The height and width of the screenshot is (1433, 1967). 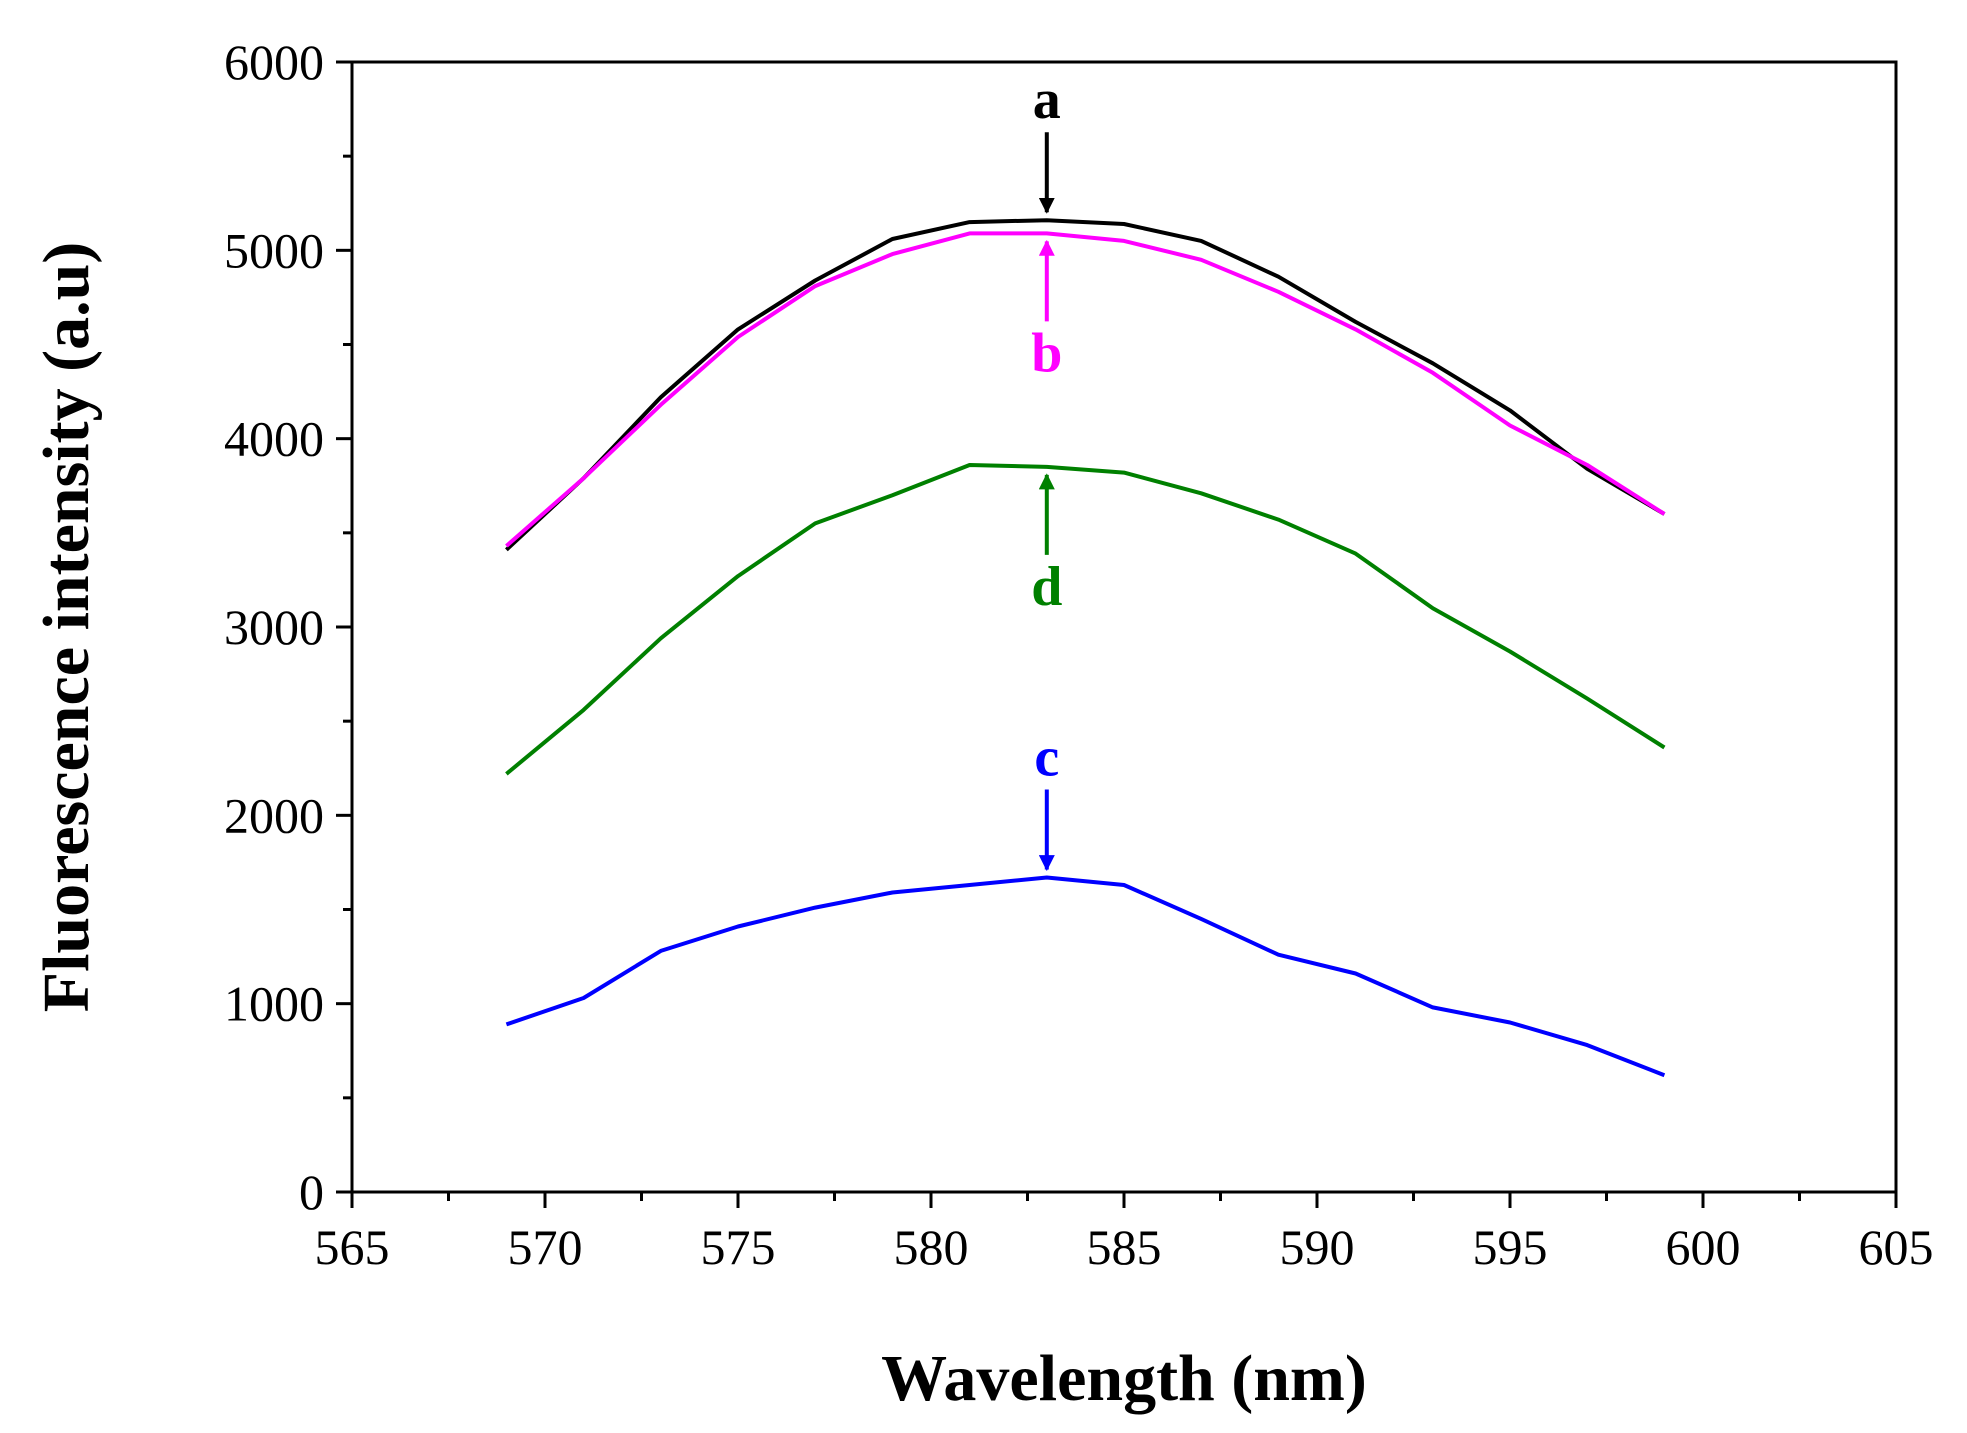 What do you see at coordinates (1896, 1247) in the screenshot?
I see `x-tick-label: 605` at bounding box center [1896, 1247].